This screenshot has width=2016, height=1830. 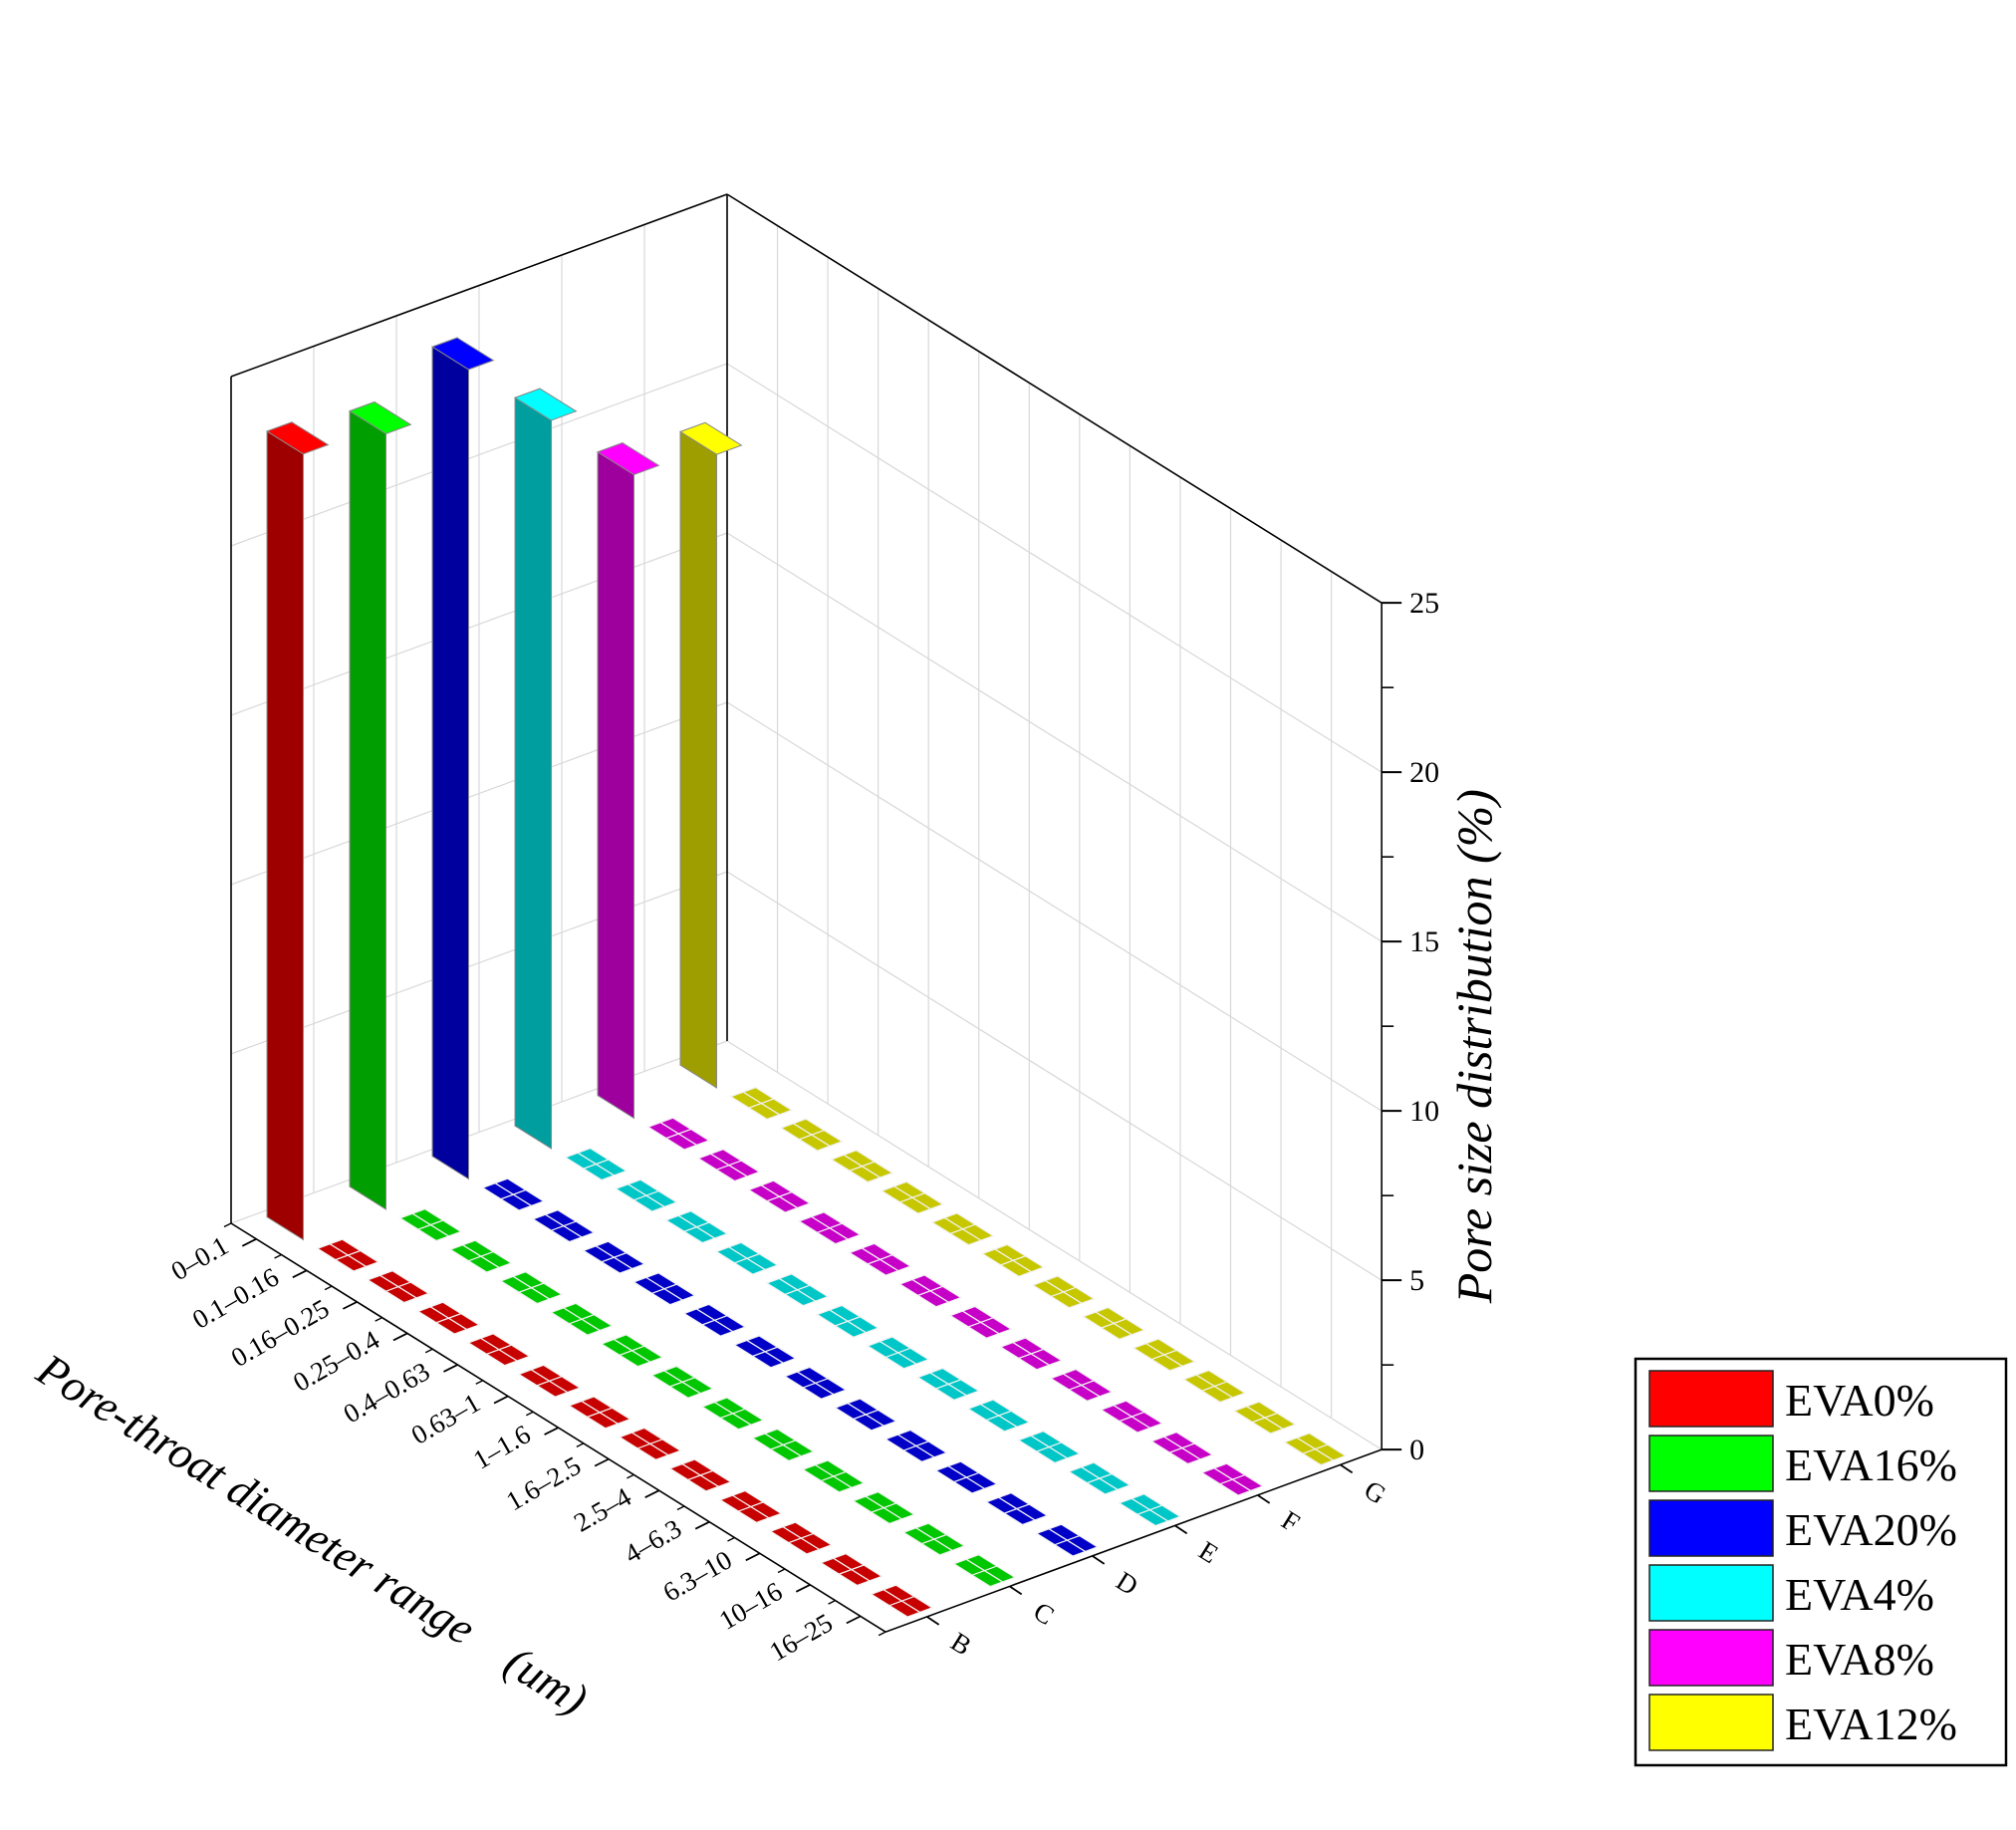 I want to click on legend-swatch, so click(x=1711, y=1593).